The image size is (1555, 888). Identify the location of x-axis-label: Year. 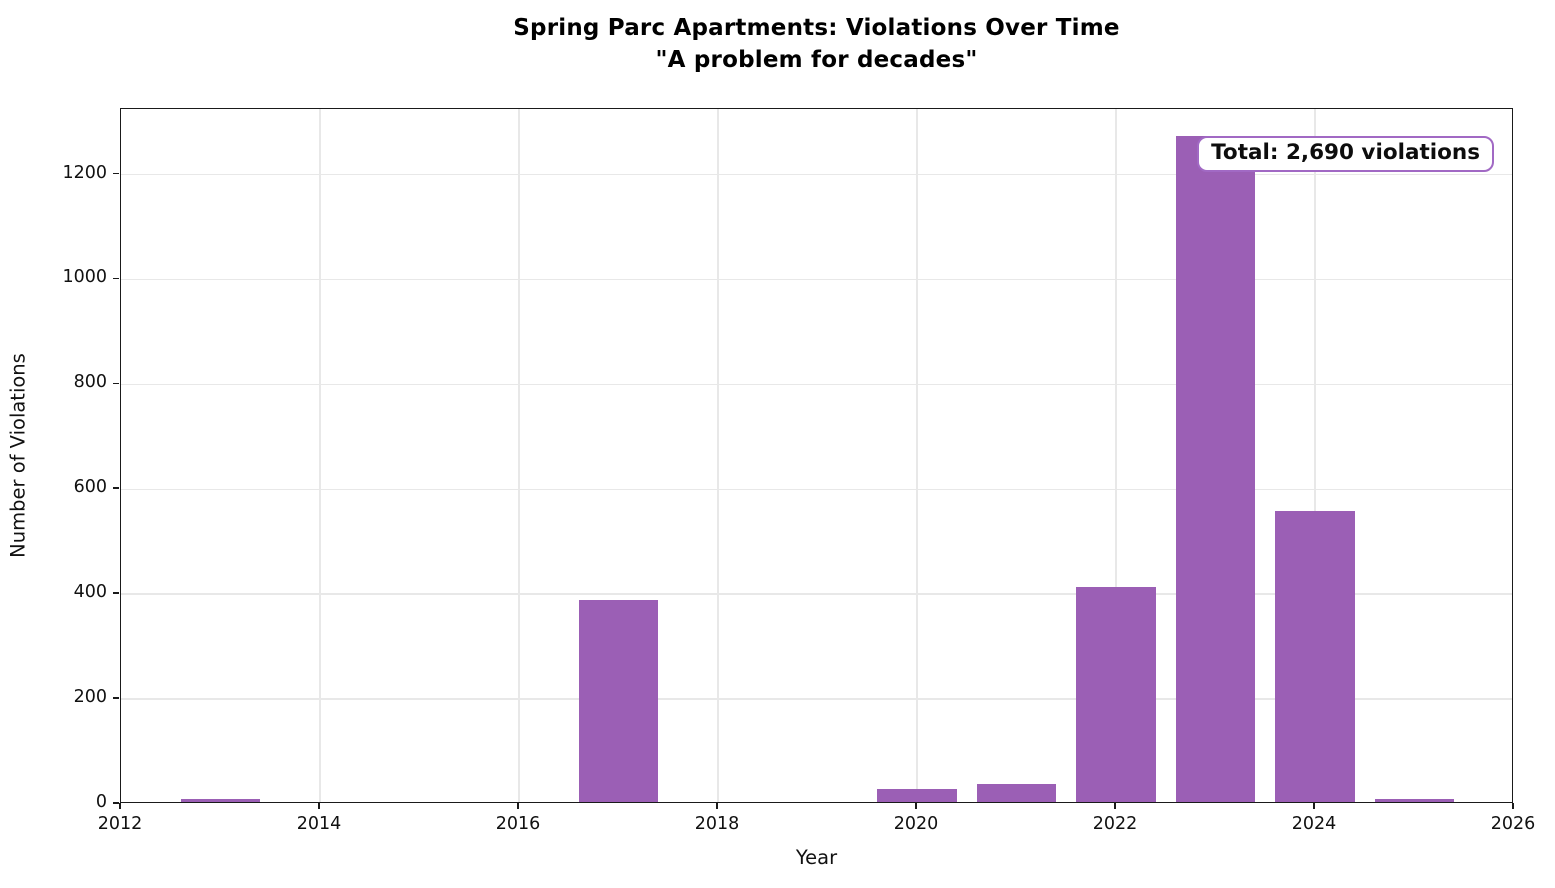
(816, 857).